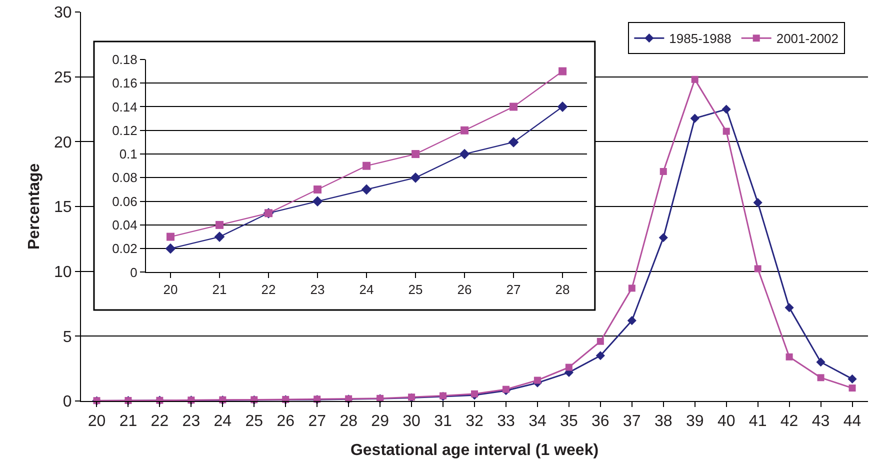 The image size is (871, 475). Describe the element at coordinates (601, 421) in the screenshot. I see `x-tick-label: 36` at that location.